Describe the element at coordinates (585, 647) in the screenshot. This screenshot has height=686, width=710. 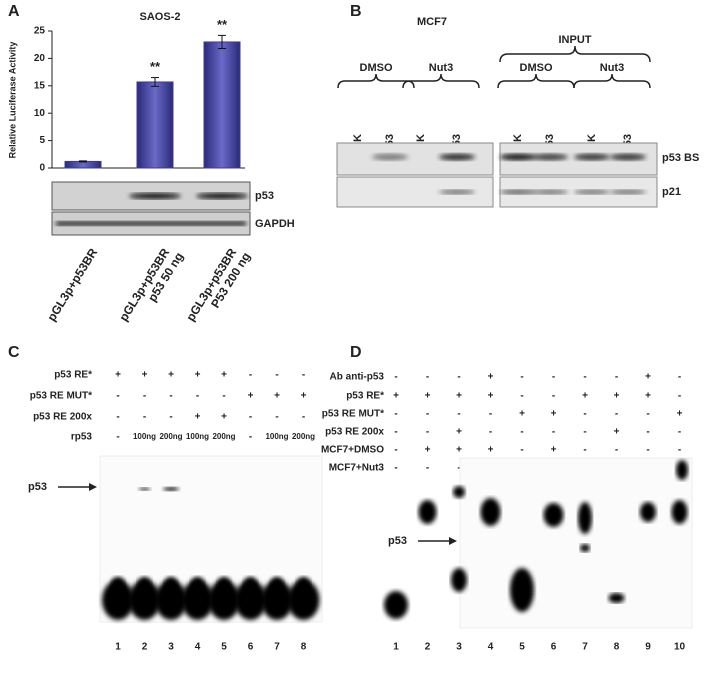
I see `lane-number: 7` at that location.